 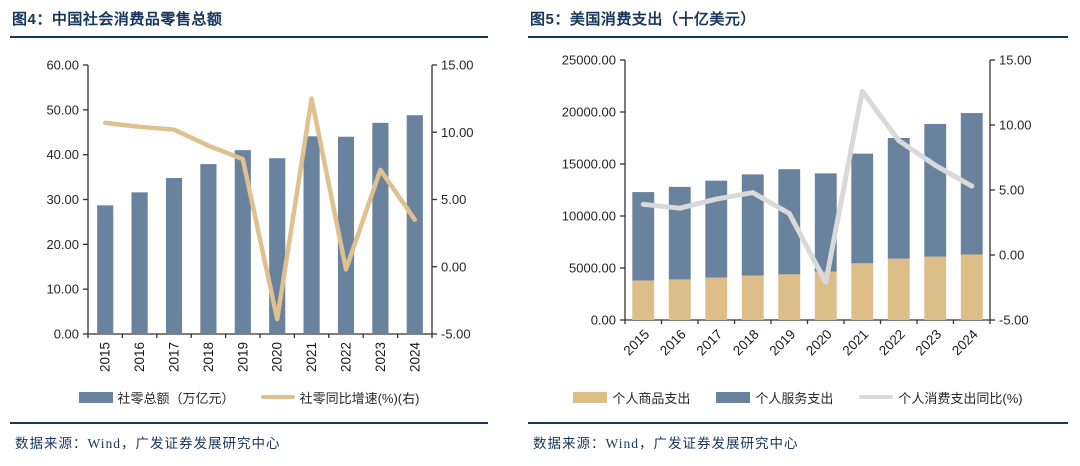 I want to click on legend-label: 社零同比增速(%)(右), so click(x=359, y=398).